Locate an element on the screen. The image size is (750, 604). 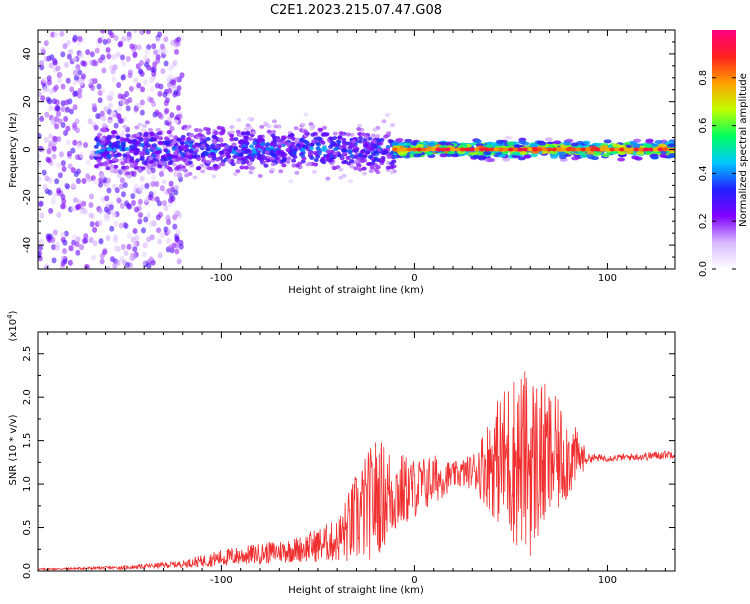
snr-yscale-label: (x104) is located at coordinates (12, 325).